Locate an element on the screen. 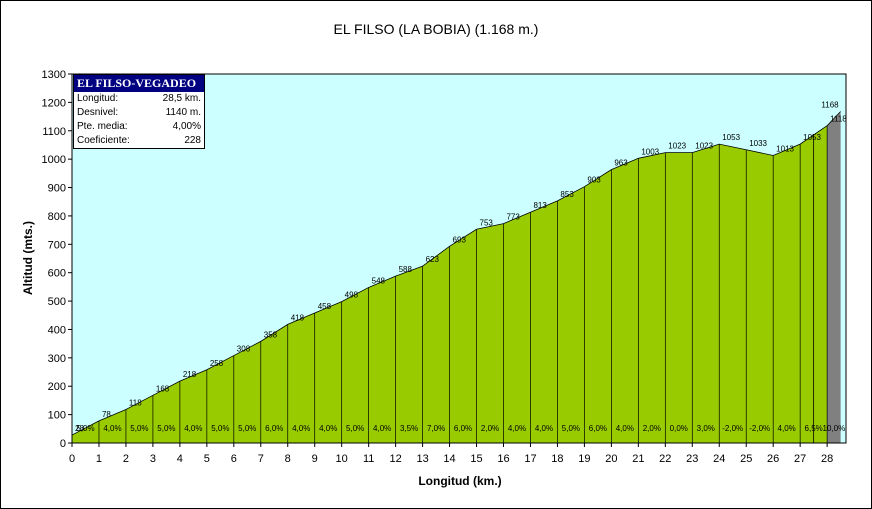  info-value: 4,00% is located at coordinates (186, 126).